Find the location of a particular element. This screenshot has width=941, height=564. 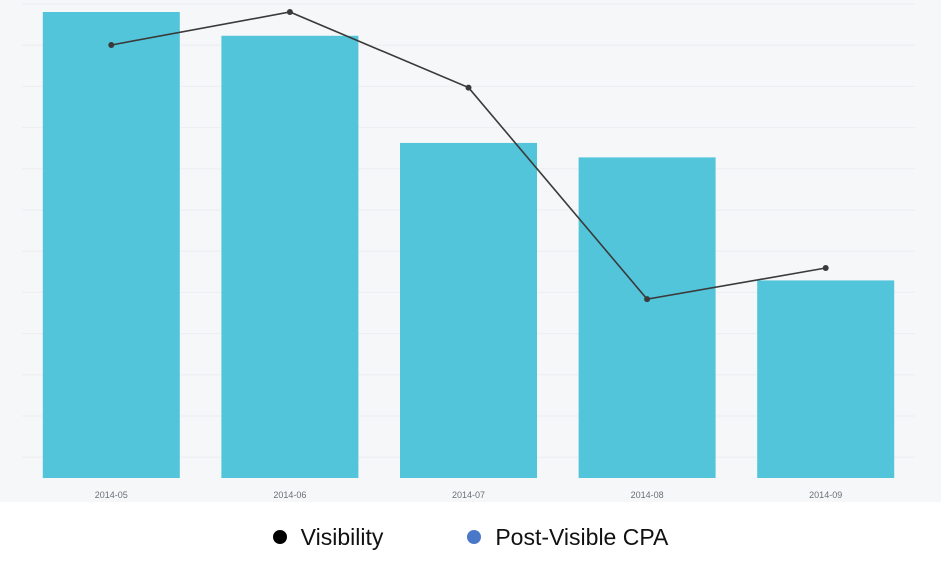

legend: Visibility Post-Visible CPA is located at coordinates (470, 537).